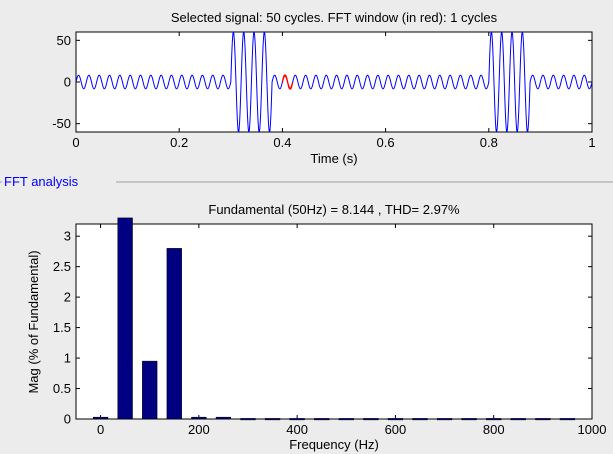 The width and height of the screenshot is (613, 454). What do you see at coordinates (67, 236) in the screenshot?
I see `fft-y-tick-label: 3` at bounding box center [67, 236].